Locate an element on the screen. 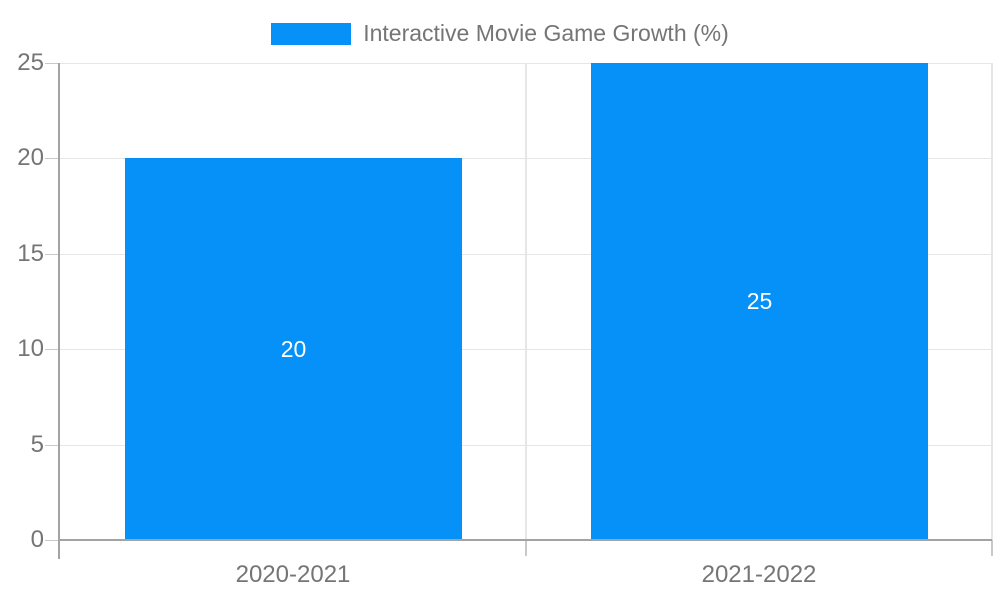  y-axis-label-15: 15 is located at coordinates (30, 253).